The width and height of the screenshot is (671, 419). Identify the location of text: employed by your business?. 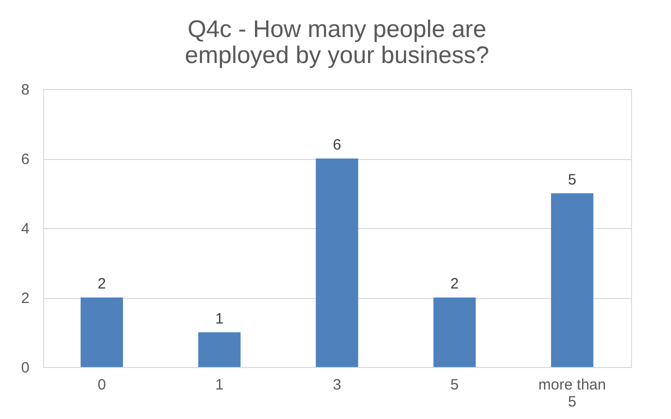
(337, 55).